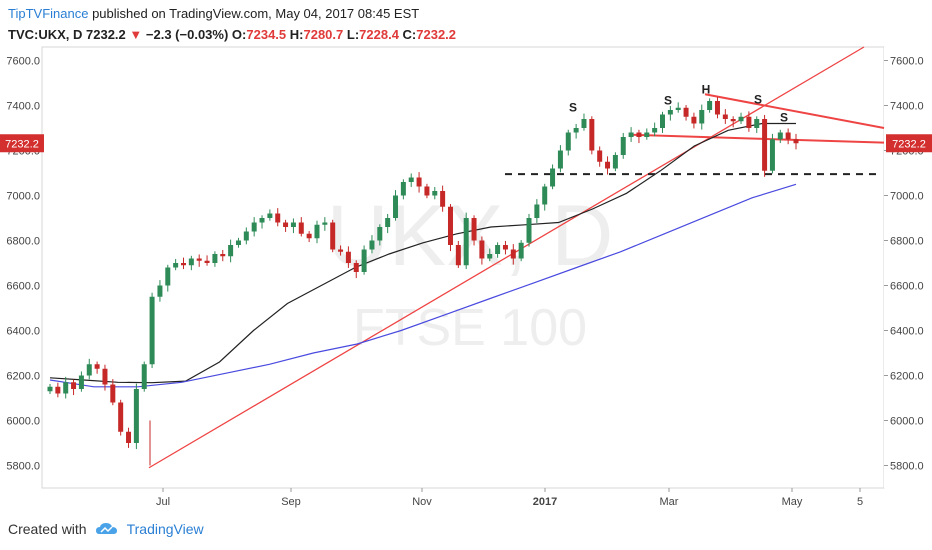 The height and width of the screenshot is (550, 932). I want to click on y-tick-right-5: 6600.0, so click(907, 287).